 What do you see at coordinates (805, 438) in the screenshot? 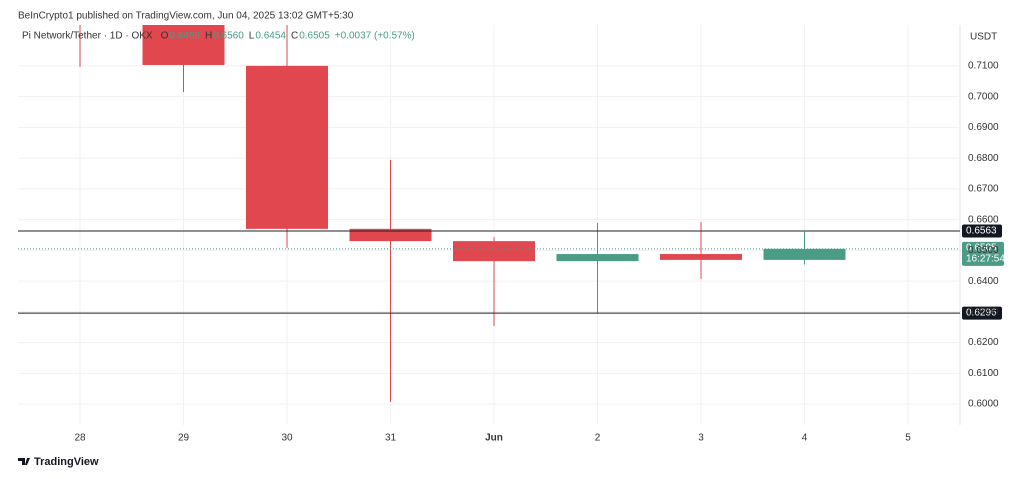
I see `x-tick-label: 4` at bounding box center [805, 438].